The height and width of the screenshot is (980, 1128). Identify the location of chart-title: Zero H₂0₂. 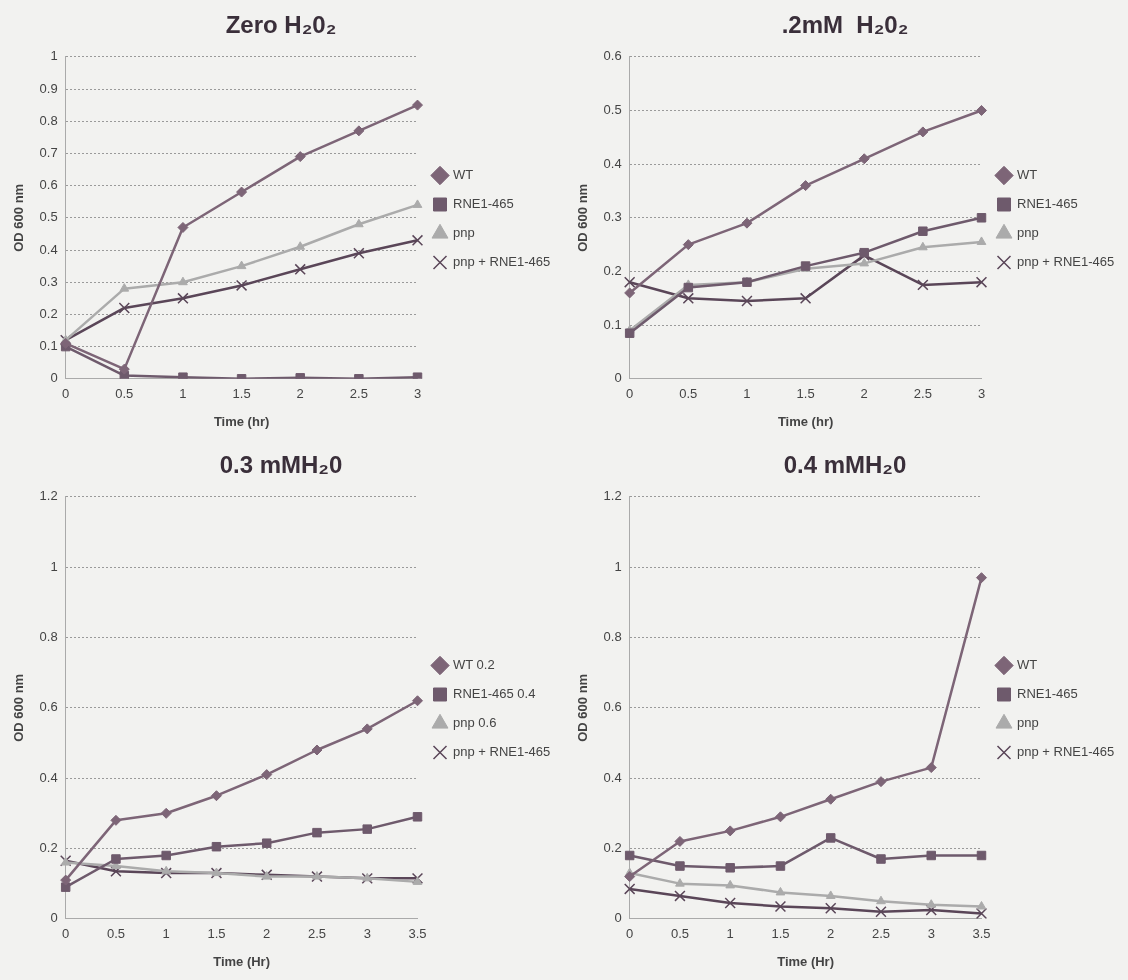
(281, 25).